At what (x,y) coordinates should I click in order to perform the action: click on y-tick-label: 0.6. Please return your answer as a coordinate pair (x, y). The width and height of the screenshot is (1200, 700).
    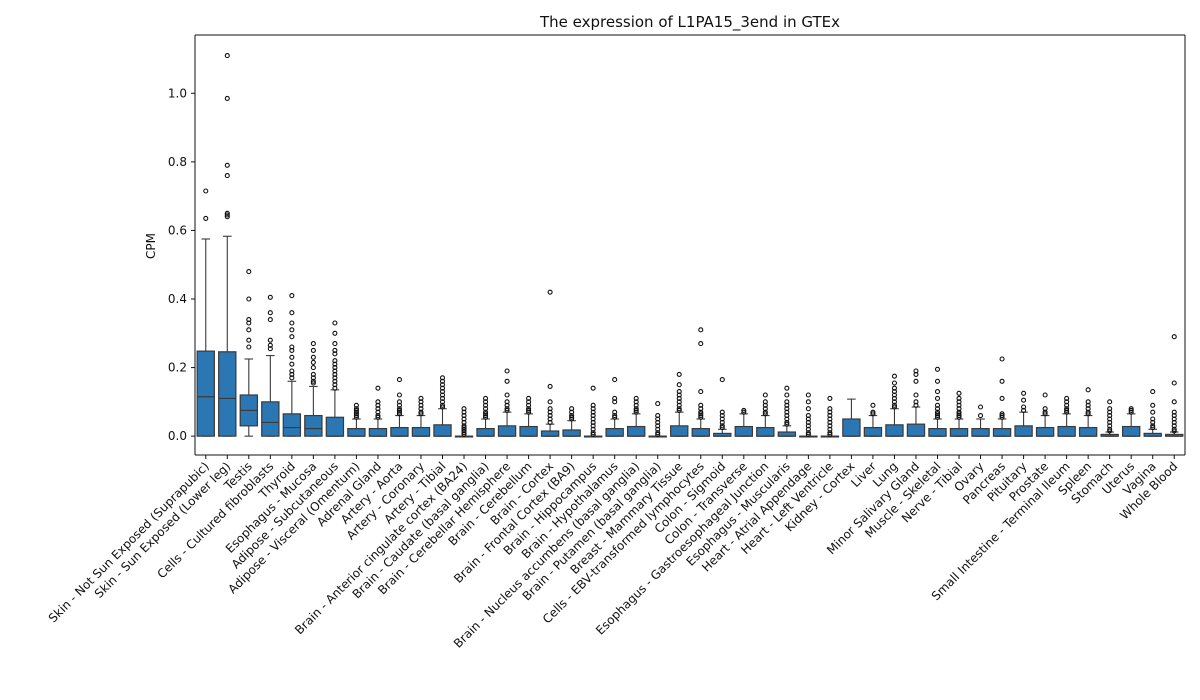
    Looking at the image, I should click on (177, 230).